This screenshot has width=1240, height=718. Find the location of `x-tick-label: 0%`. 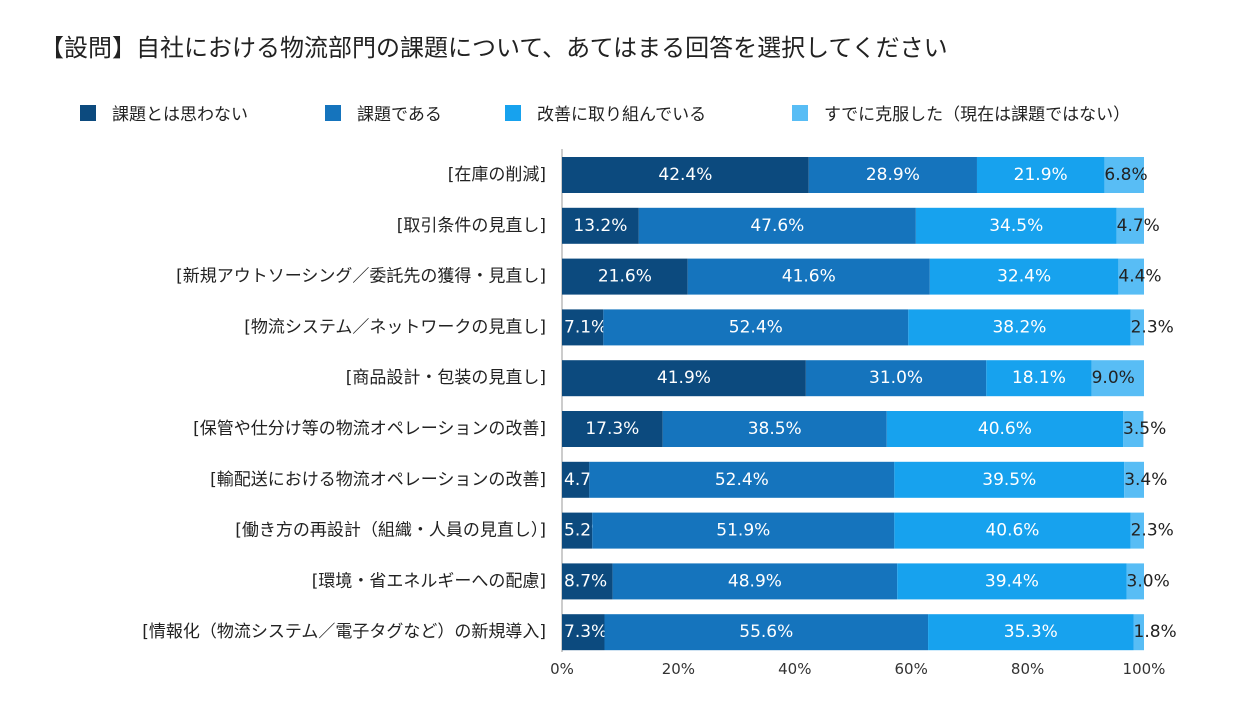

x-tick-label: 0% is located at coordinates (562, 669).